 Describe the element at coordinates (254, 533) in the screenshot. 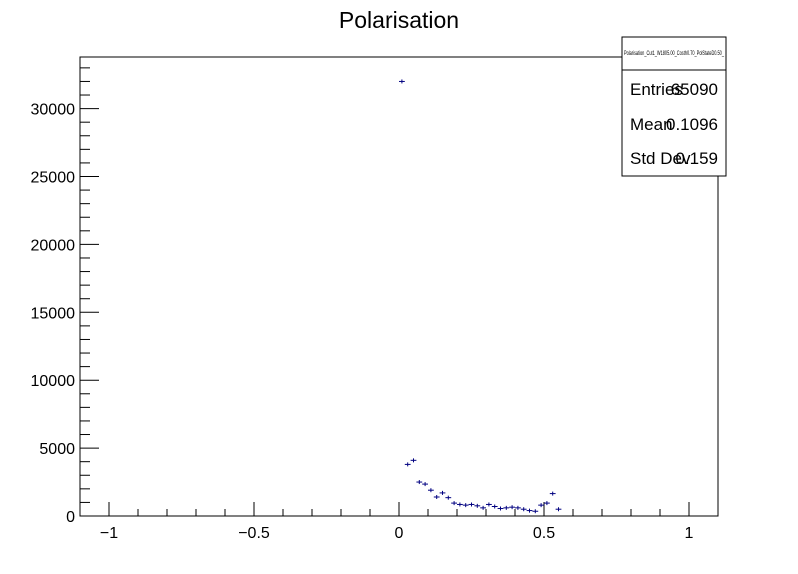

I see `x-tick-label: −0.5` at that location.